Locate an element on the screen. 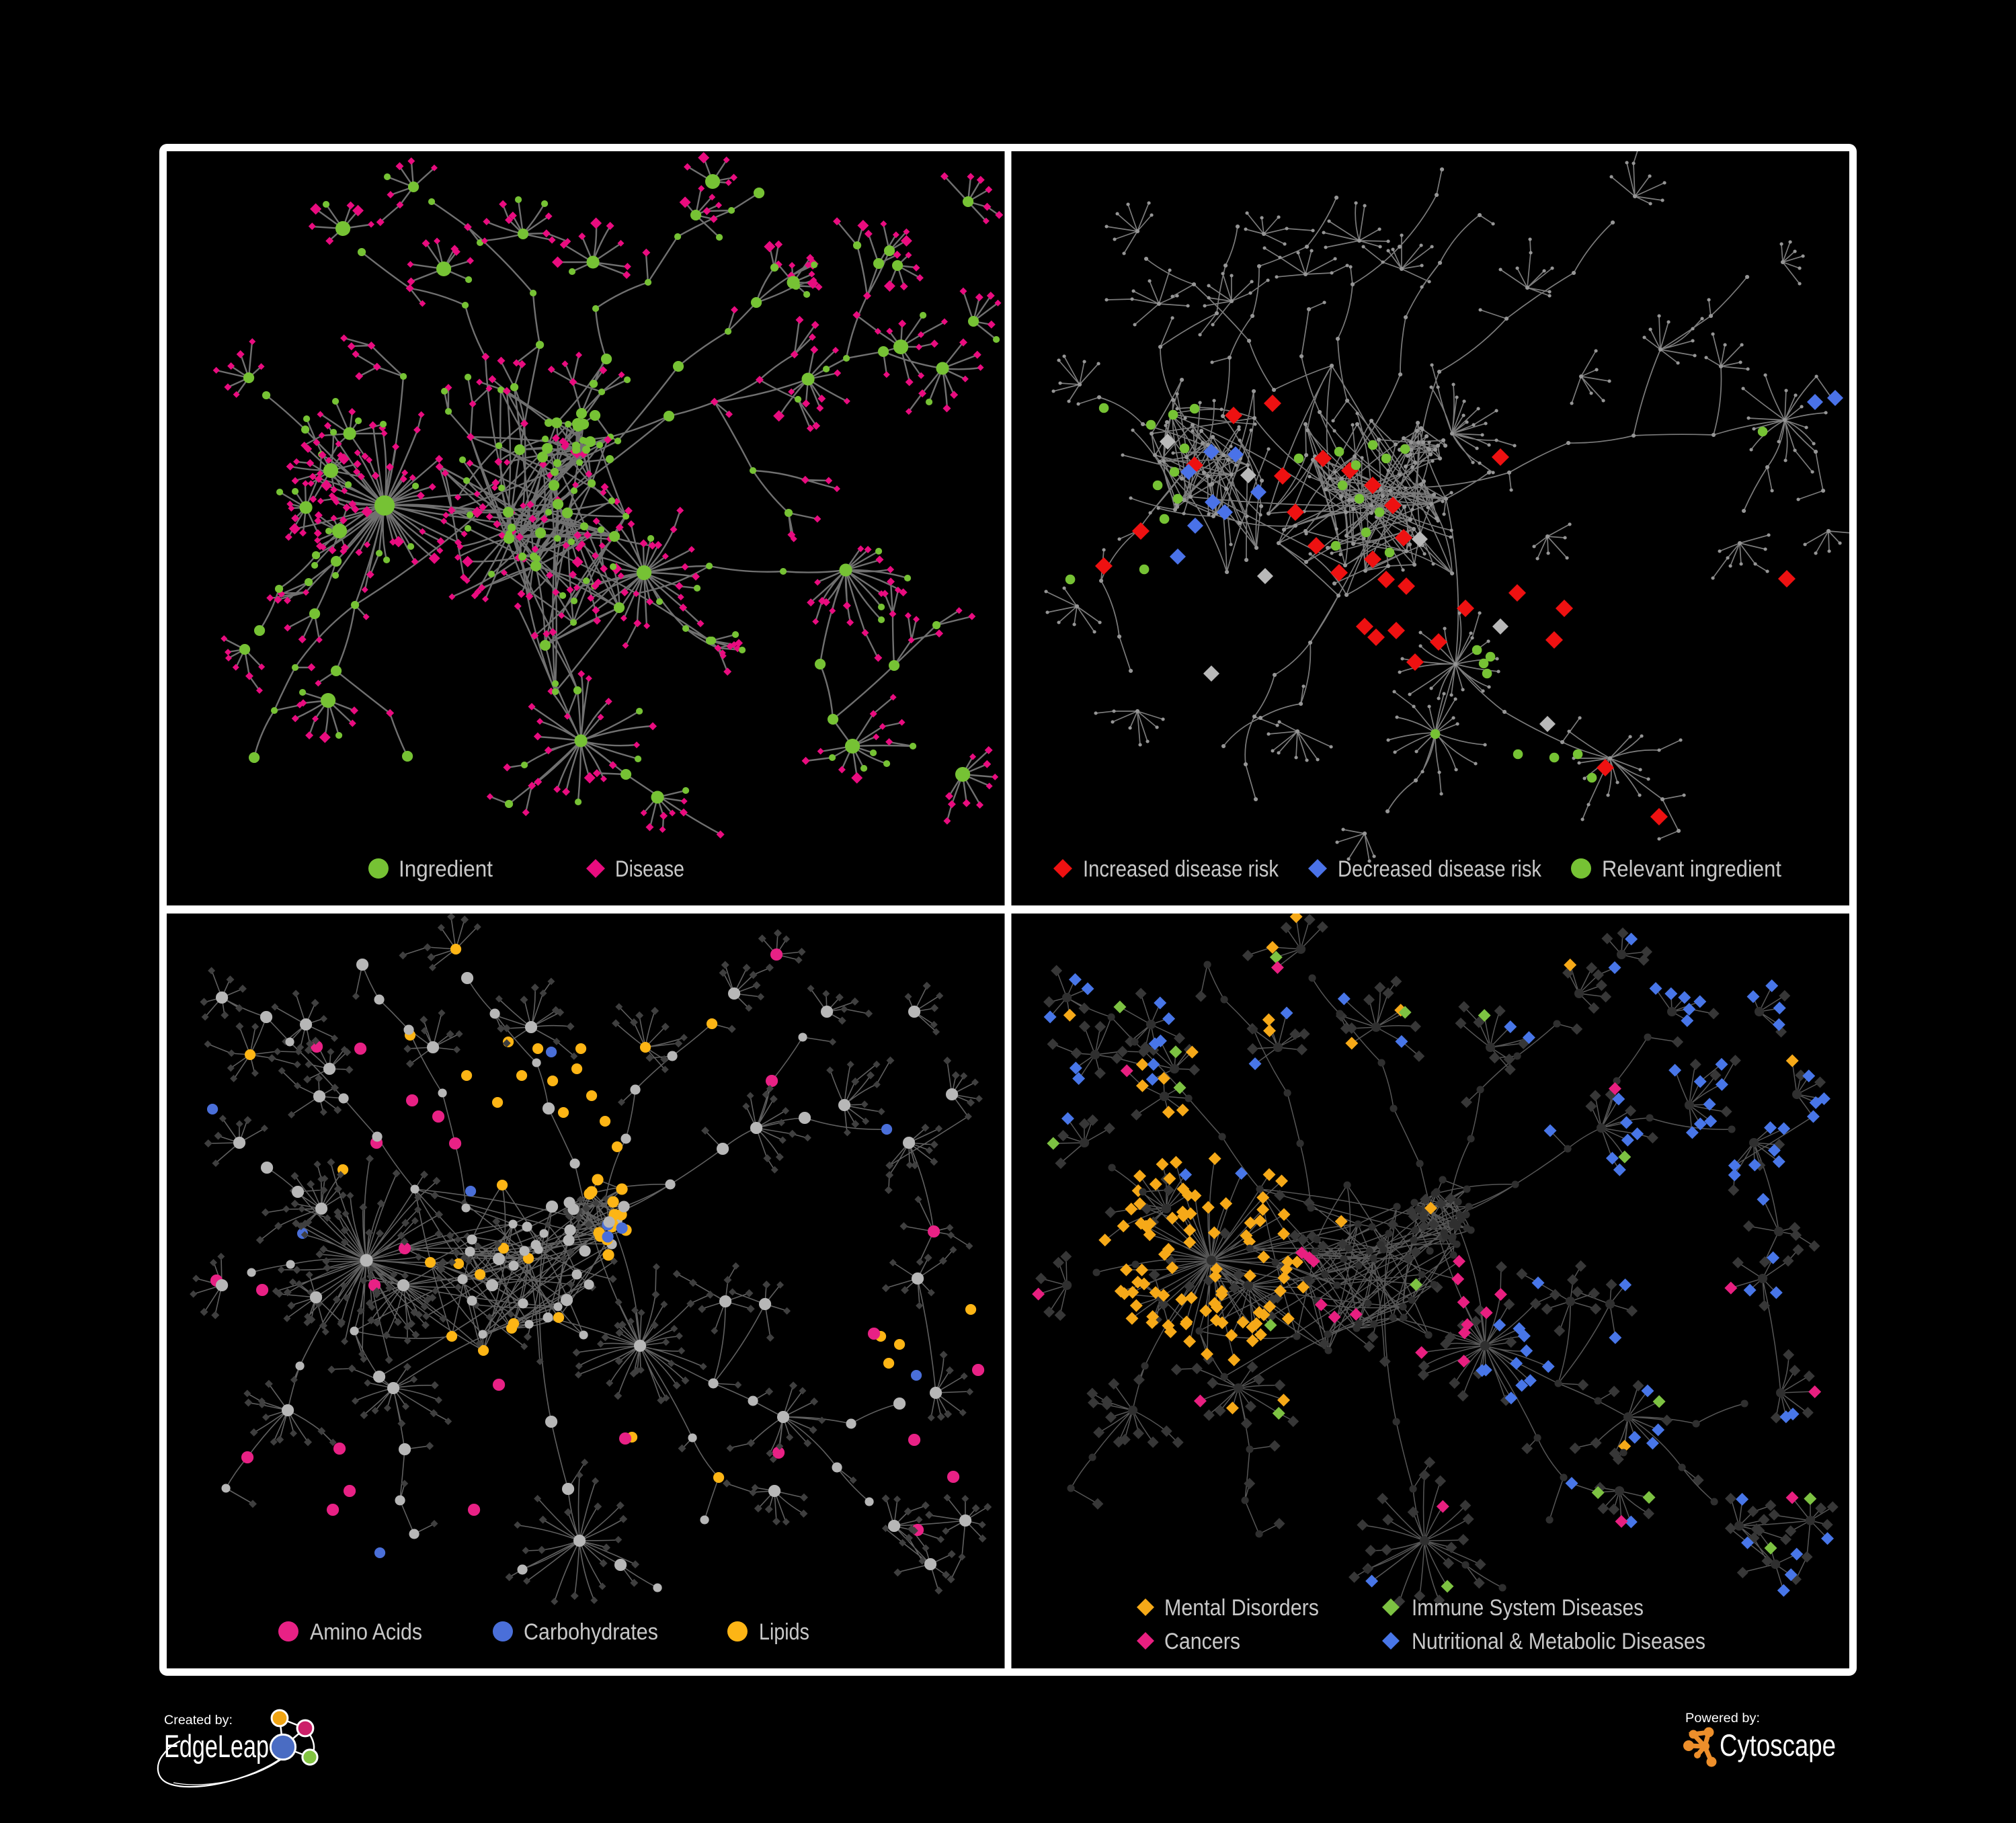  svg-text: Decreased disease risk is located at coordinates (1440, 869).